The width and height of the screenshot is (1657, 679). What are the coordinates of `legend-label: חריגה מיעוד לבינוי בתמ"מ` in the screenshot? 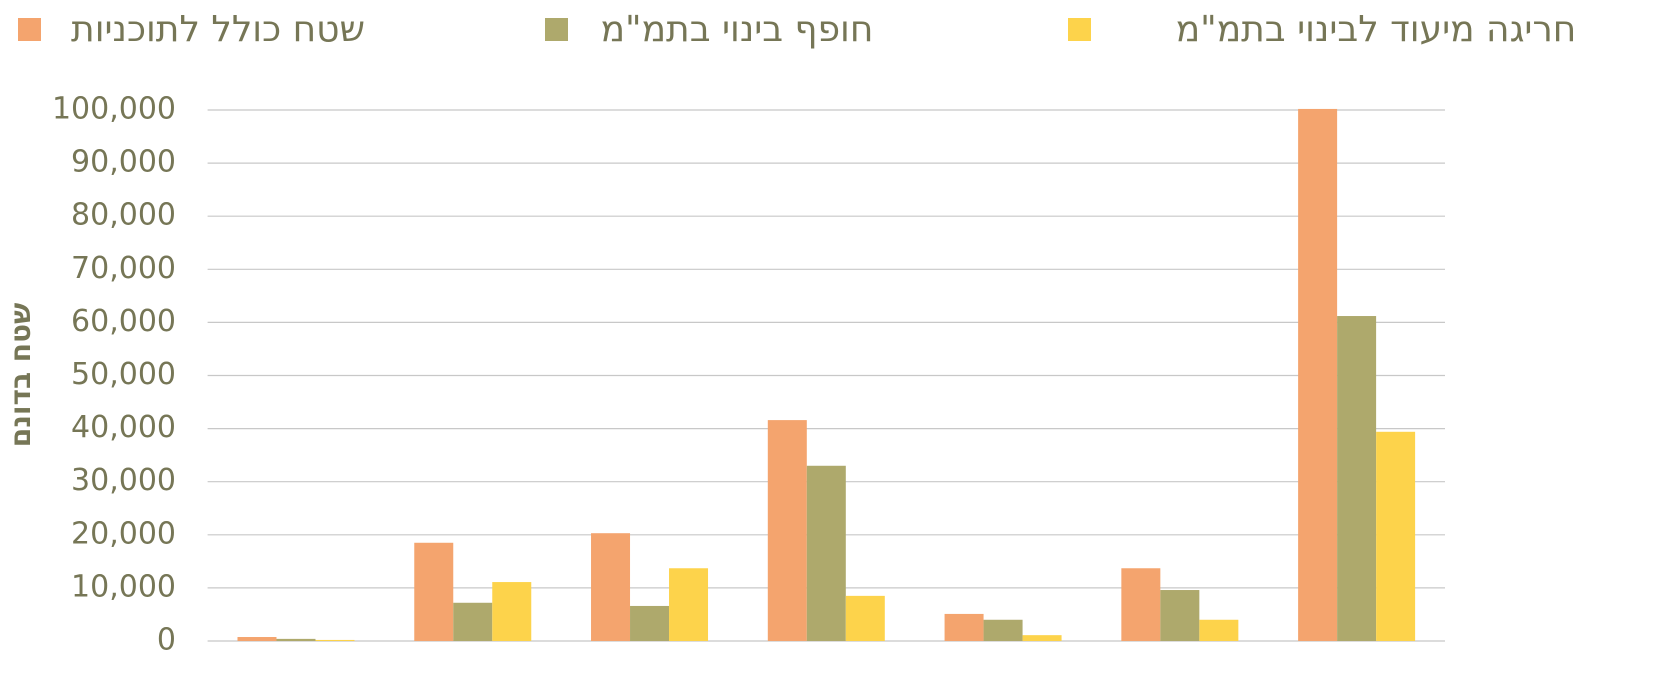 It's located at (1376, 29).